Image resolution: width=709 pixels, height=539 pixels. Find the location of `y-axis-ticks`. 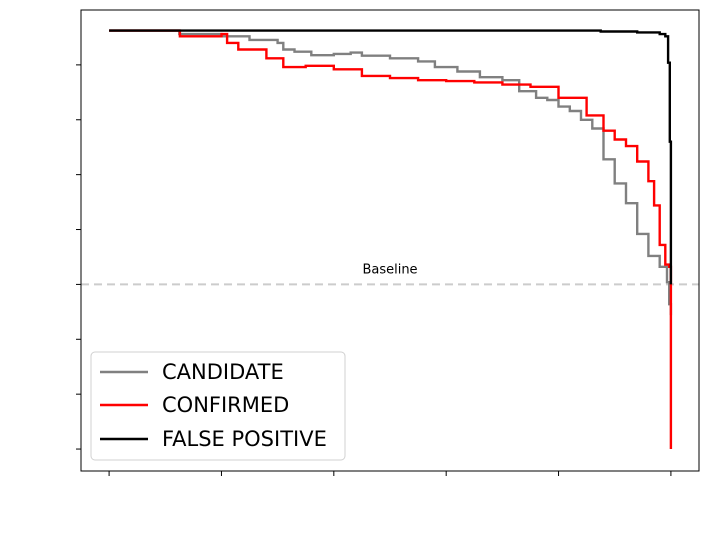

y-axis-ticks is located at coordinates (78, 257).